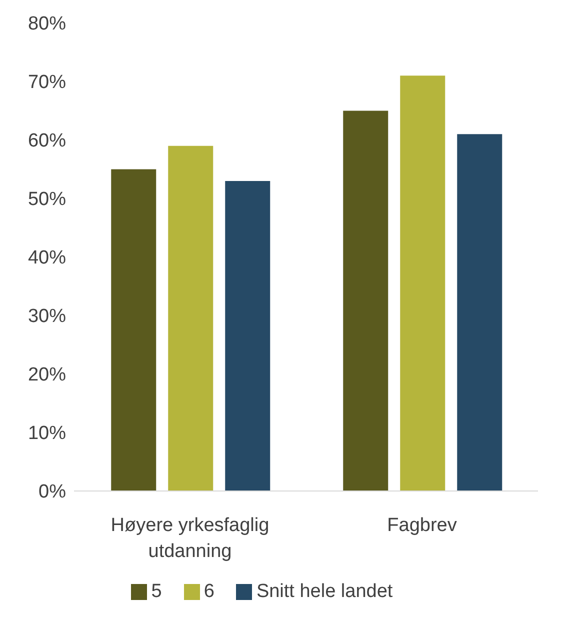 Image resolution: width=566 pixels, height=621 pixels. I want to click on y-tick-label: 60%, so click(47, 141).